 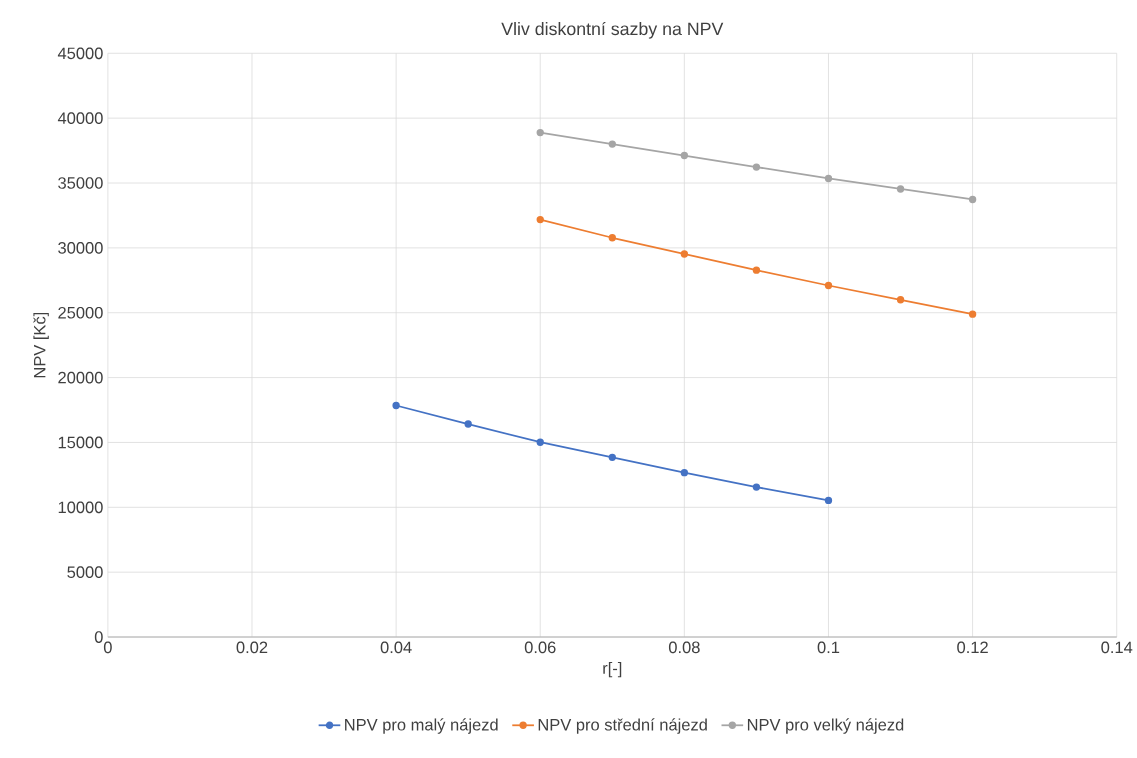 What do you see at coordinates (80, 53) in the screenshot?
I see `y-tick-label: 45000` at bounding box center [80, 53].